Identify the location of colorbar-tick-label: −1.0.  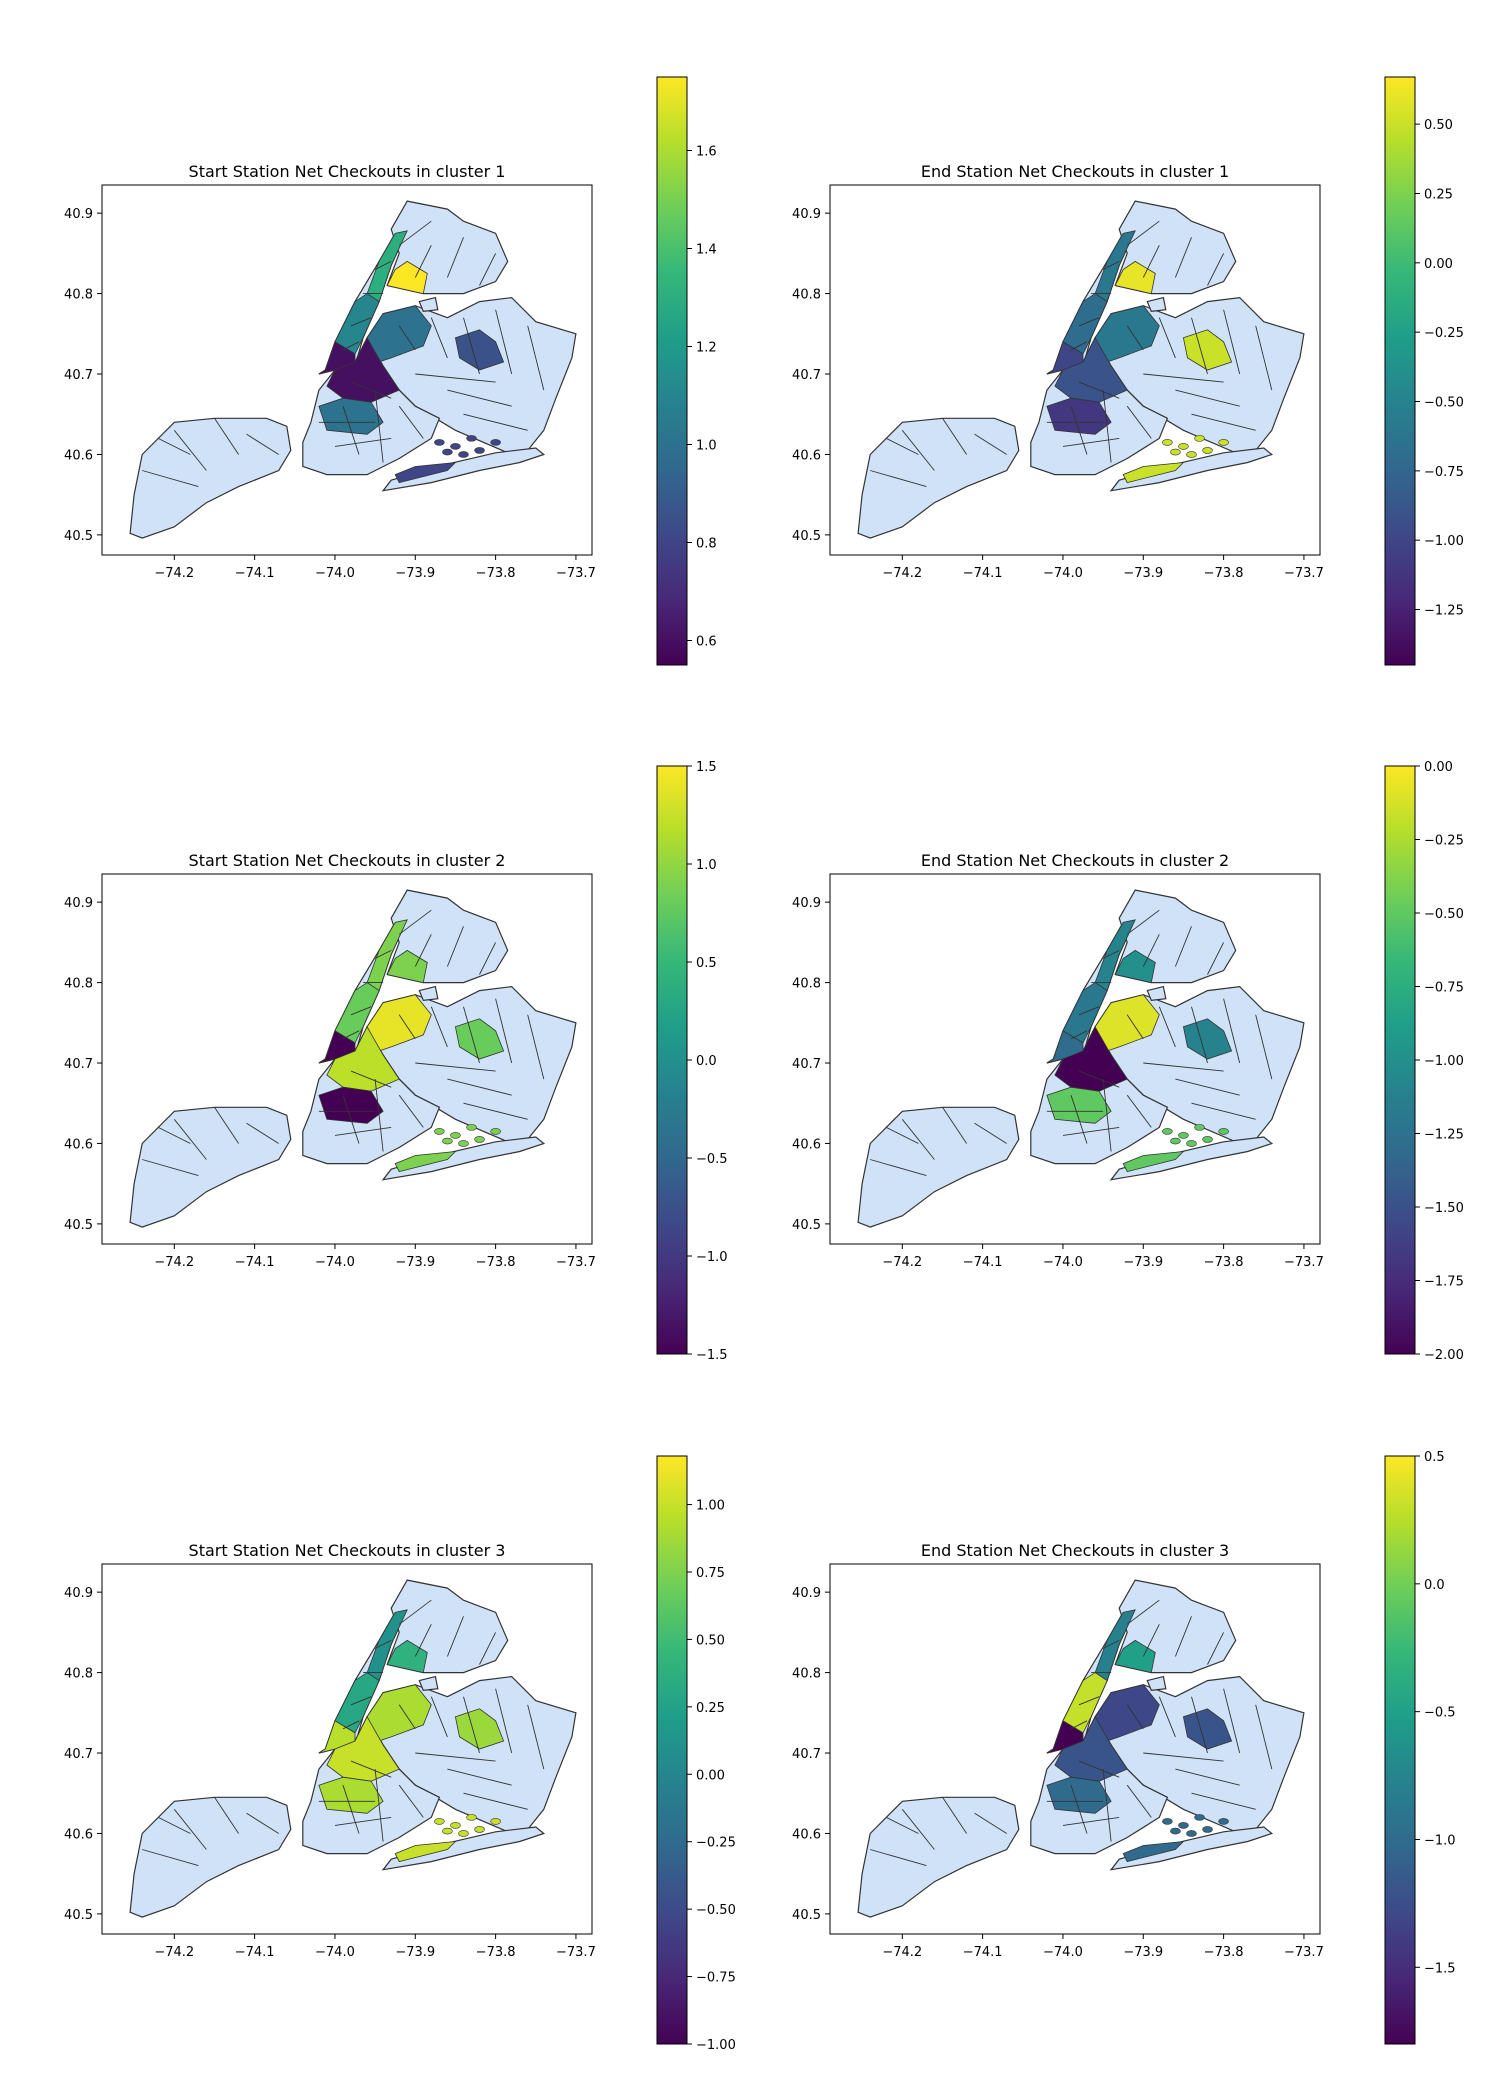
(1440, 1840).